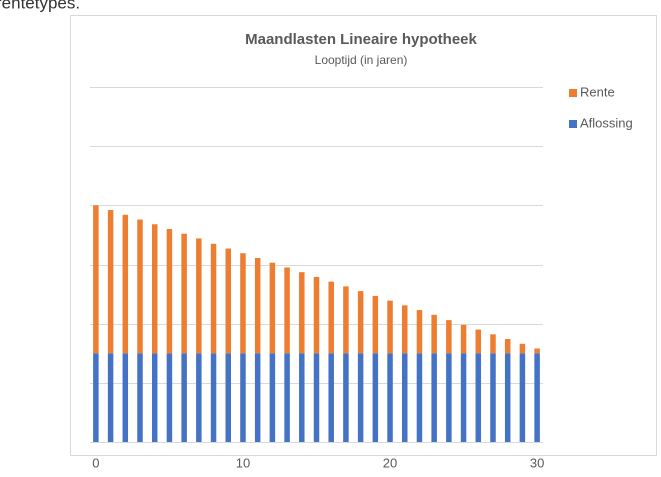 This screenshot has width=661, height=477. What do you see at coordinates (537, 462) in the screenshot?
I see `x-tick-label: 30` at bounding box center [537, 462].